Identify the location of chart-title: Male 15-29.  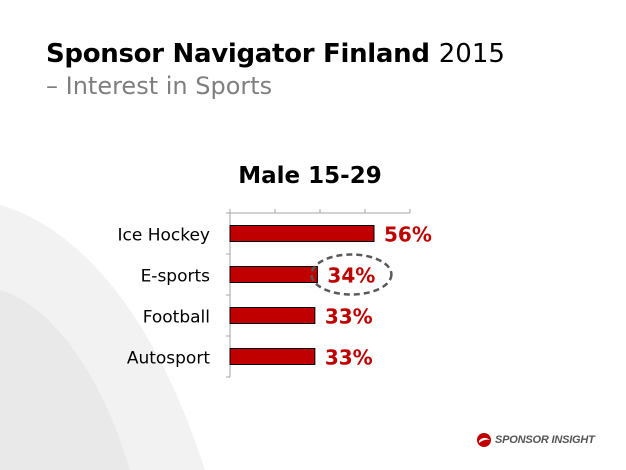
(310, 176).